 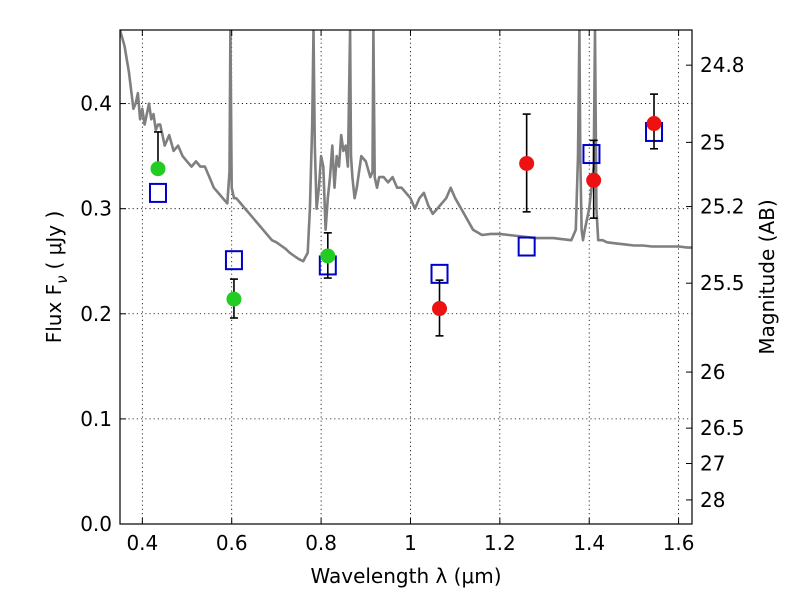 What do you see at coordinates (712, 500) in the screenshot?
I see `magnitude-tick-label: 28` at bounding box center [712, 500].